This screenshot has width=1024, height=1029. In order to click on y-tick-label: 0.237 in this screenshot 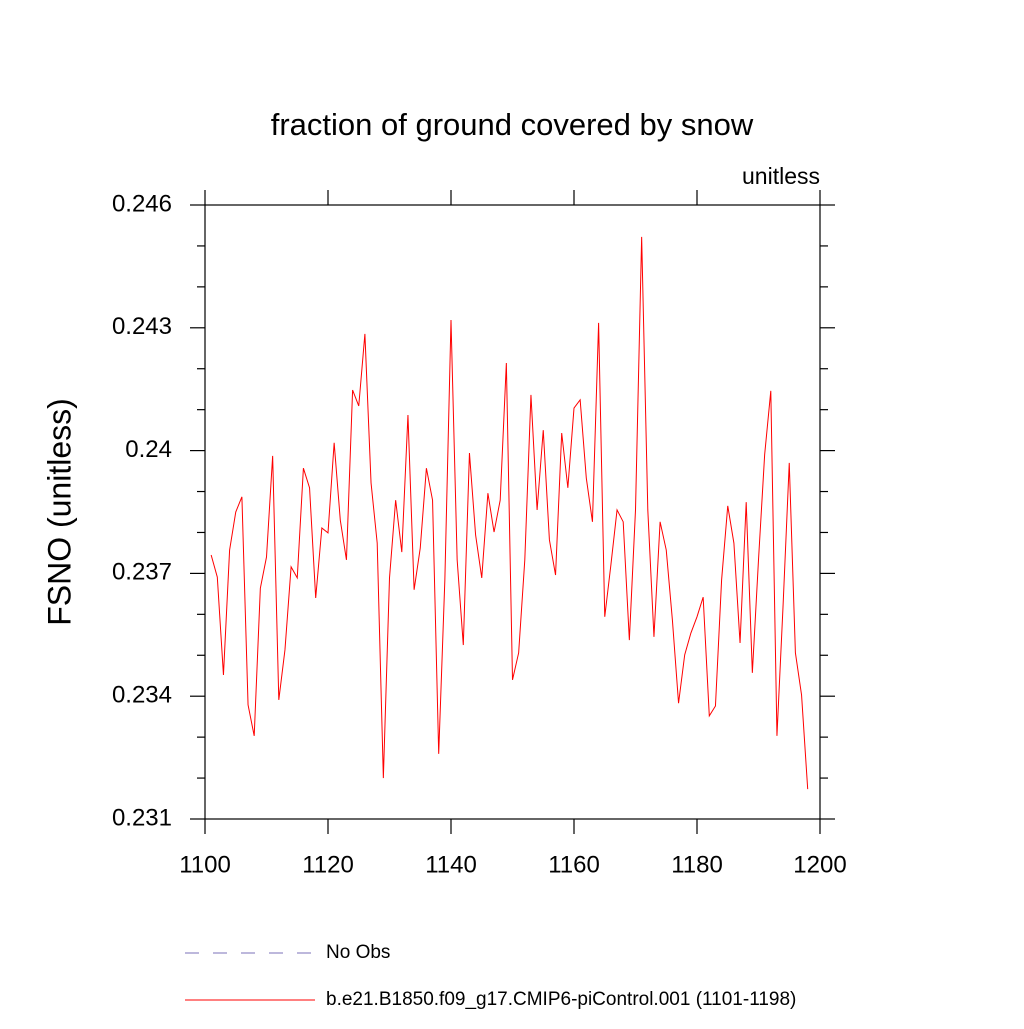, I will do `click(142, 572)`.